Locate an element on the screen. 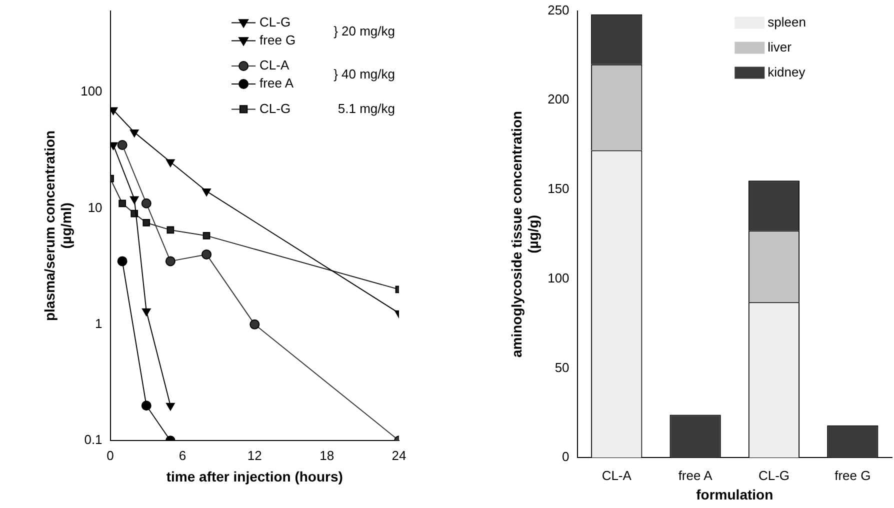  x-axis-title: formulation is located at coordinates (735, 494).